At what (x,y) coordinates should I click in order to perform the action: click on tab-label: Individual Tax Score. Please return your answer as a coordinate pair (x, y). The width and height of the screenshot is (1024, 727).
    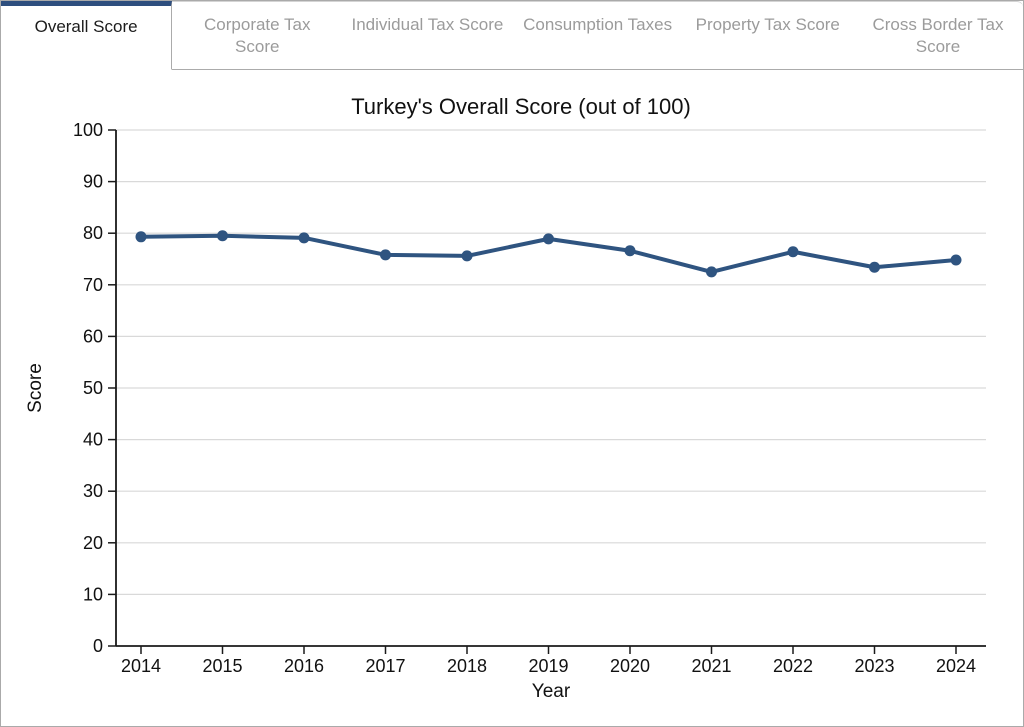
    Looking at the image, I should click on (427, 24).